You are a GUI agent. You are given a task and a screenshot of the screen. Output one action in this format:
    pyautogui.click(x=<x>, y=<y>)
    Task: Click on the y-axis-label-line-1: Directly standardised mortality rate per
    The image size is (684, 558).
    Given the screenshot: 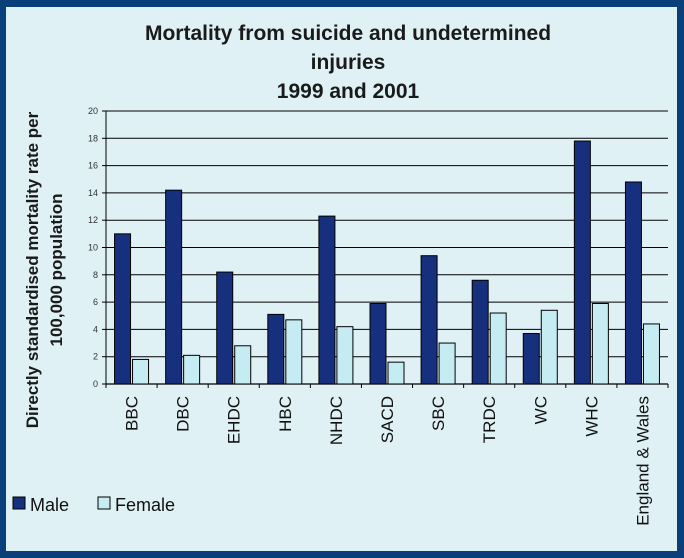 What is the action you would take?
    pyautogui.click(x=32, y=269)
    